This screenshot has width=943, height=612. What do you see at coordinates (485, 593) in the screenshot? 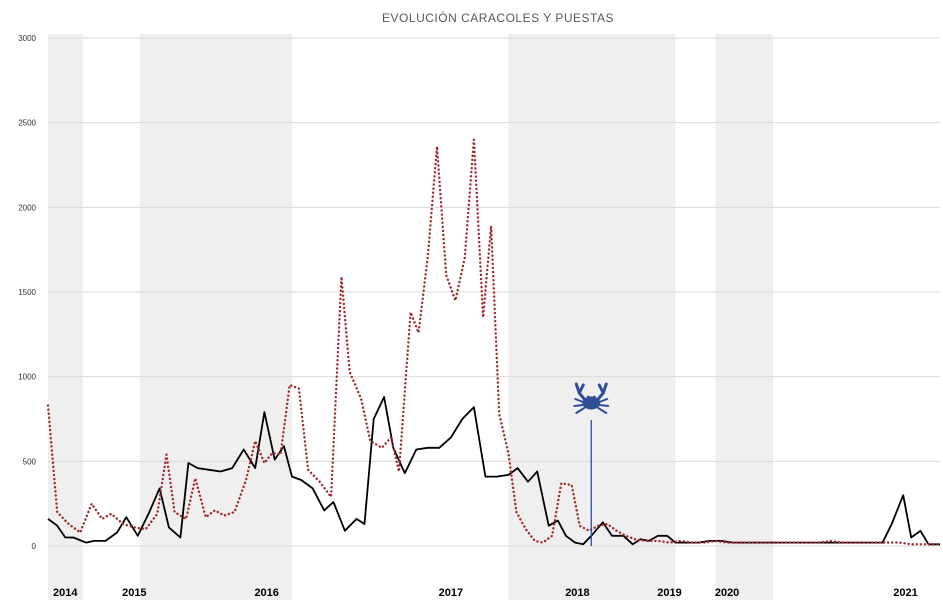
I see `x-axis-year-labels: 2014 2015 2016 2017 2018 2019 2020 2021` at bounding box center [485, 593].